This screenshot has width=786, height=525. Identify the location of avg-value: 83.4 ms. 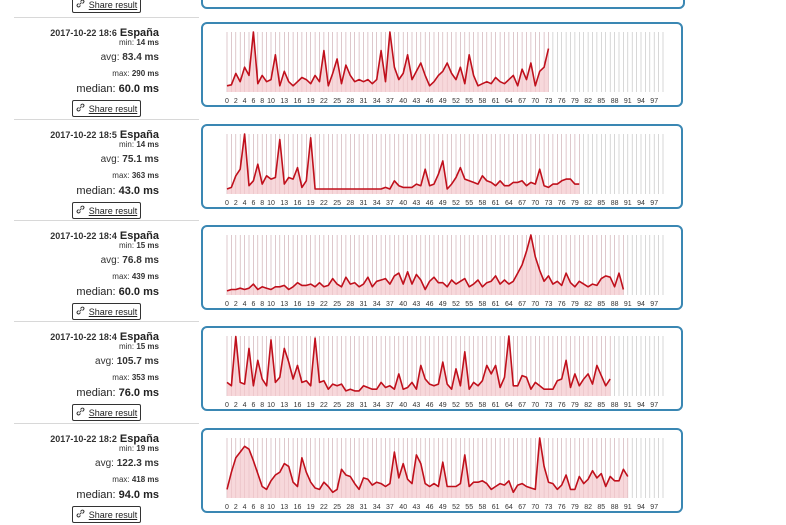
(140, 57).